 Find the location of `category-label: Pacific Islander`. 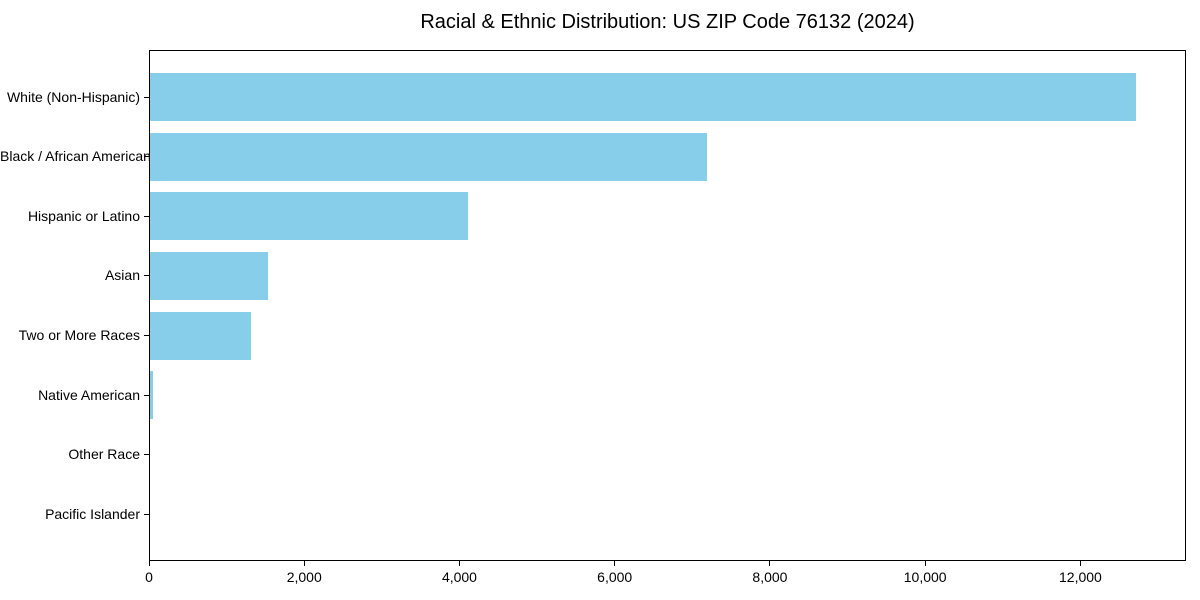

category-label: Pacific Islander is located at coordinates (92, 514).